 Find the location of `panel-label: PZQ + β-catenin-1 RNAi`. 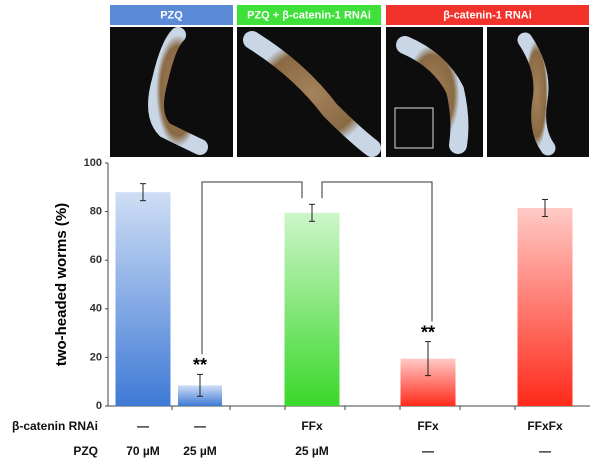

panel-label: PZQ + β-catenin-1 RNAi is located at coordinates (309, 15).